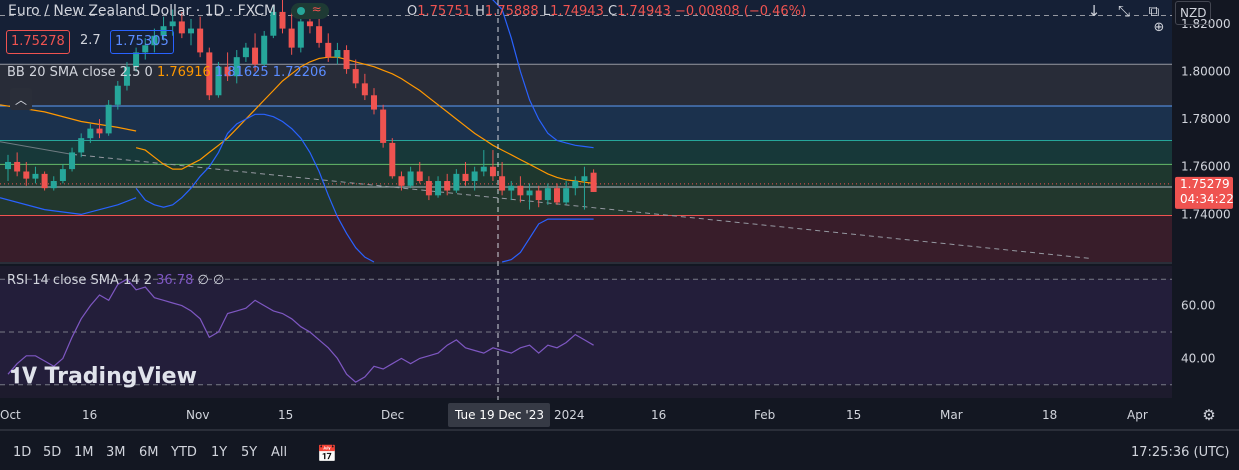 This screenshot has height=470, width=1239. What do you see at coordinates (1137, 415) in the screenshot?
I see `time-label-11: Apr` at bounding box center [1137, 415].